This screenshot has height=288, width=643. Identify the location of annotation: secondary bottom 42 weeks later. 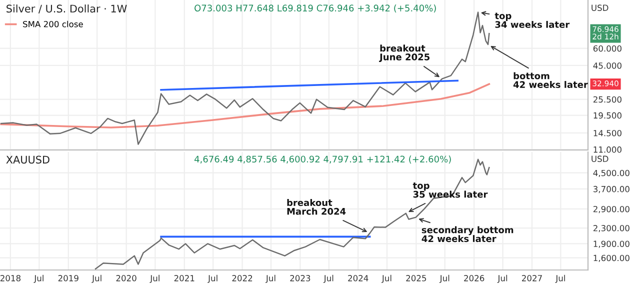
(468, 234).